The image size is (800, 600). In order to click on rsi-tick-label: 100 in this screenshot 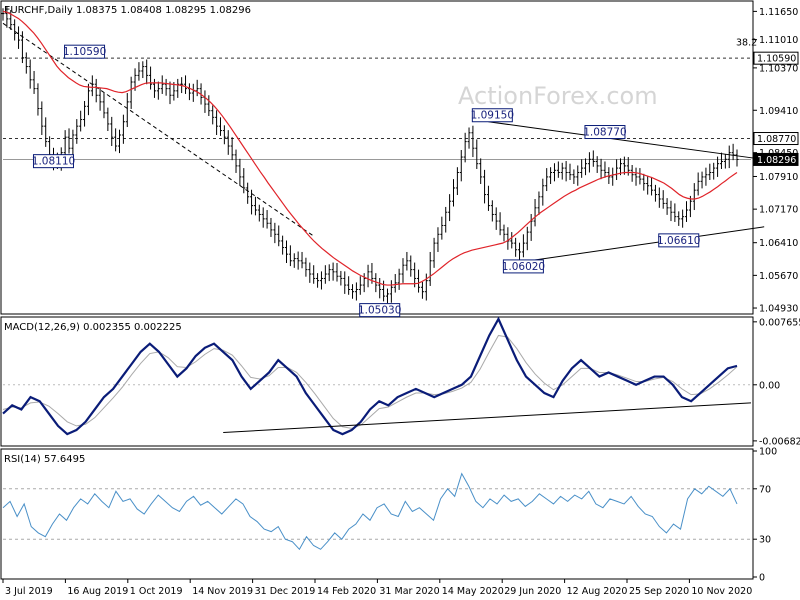, I will do `click(768, 452)`.